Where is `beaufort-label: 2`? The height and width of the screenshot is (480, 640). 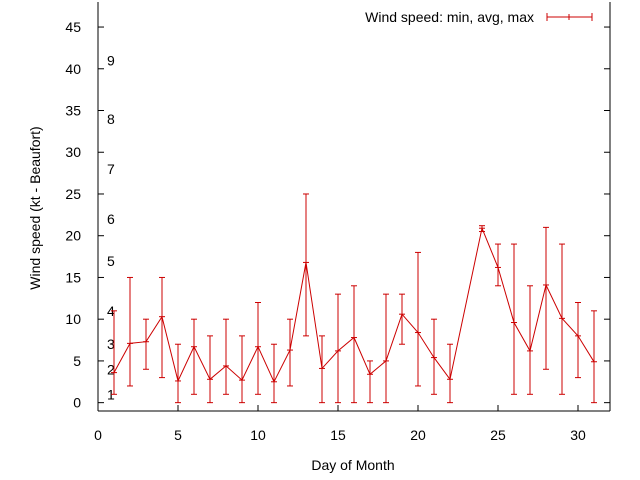
beaufort-label: 2 is located at coordinates (111, 369).